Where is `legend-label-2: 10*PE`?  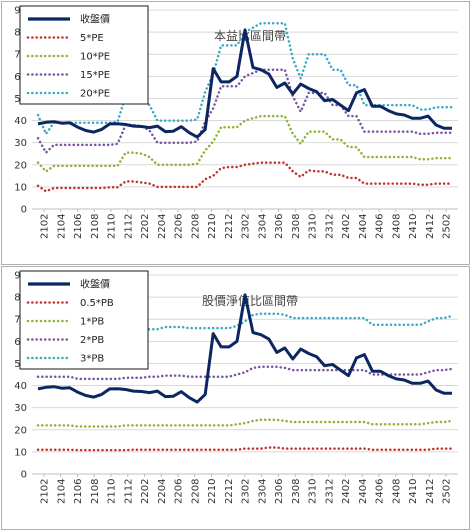
legend-label-2: 10*PE is located at coordinates (95, 57).